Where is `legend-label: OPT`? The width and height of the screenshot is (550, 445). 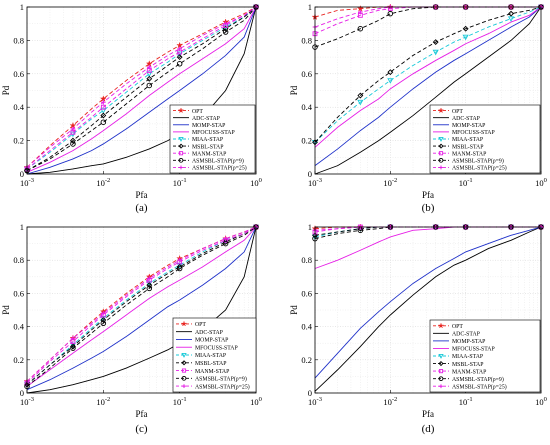 legend-label: OPT is located at coordinates (197, 112).